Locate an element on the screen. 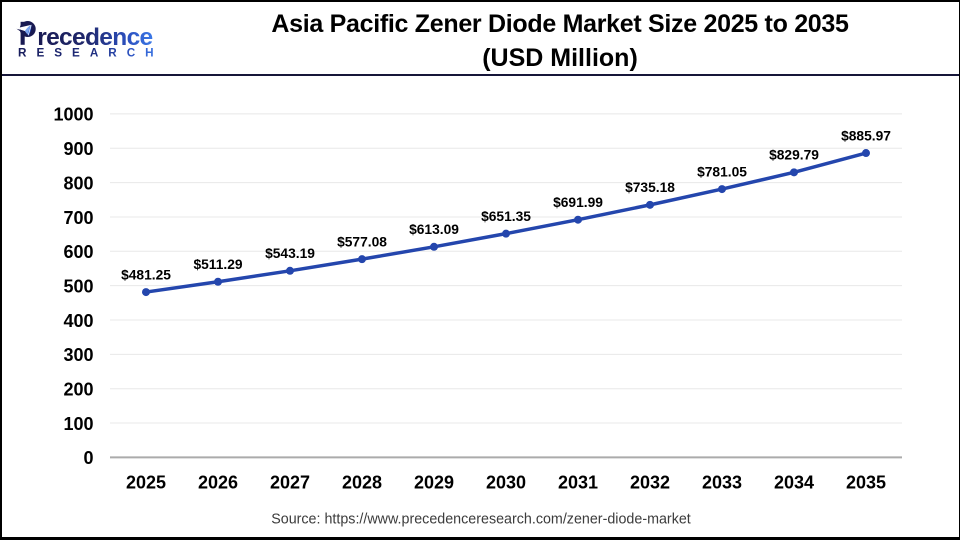 This screenshot has height=540, width=960. svg-text: 2035 is located at coordinates (866, 482).